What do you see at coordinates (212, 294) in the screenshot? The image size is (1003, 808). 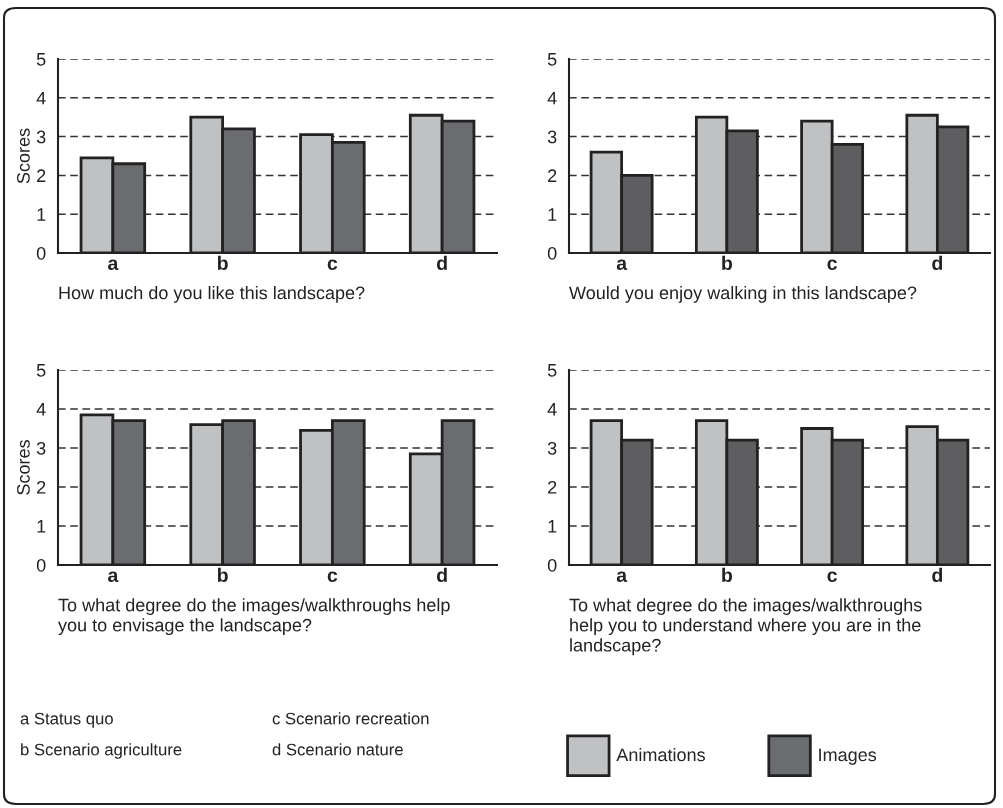 I see `x-axis-title: How much do you like this landscape?` at bounding box center [212, 294].